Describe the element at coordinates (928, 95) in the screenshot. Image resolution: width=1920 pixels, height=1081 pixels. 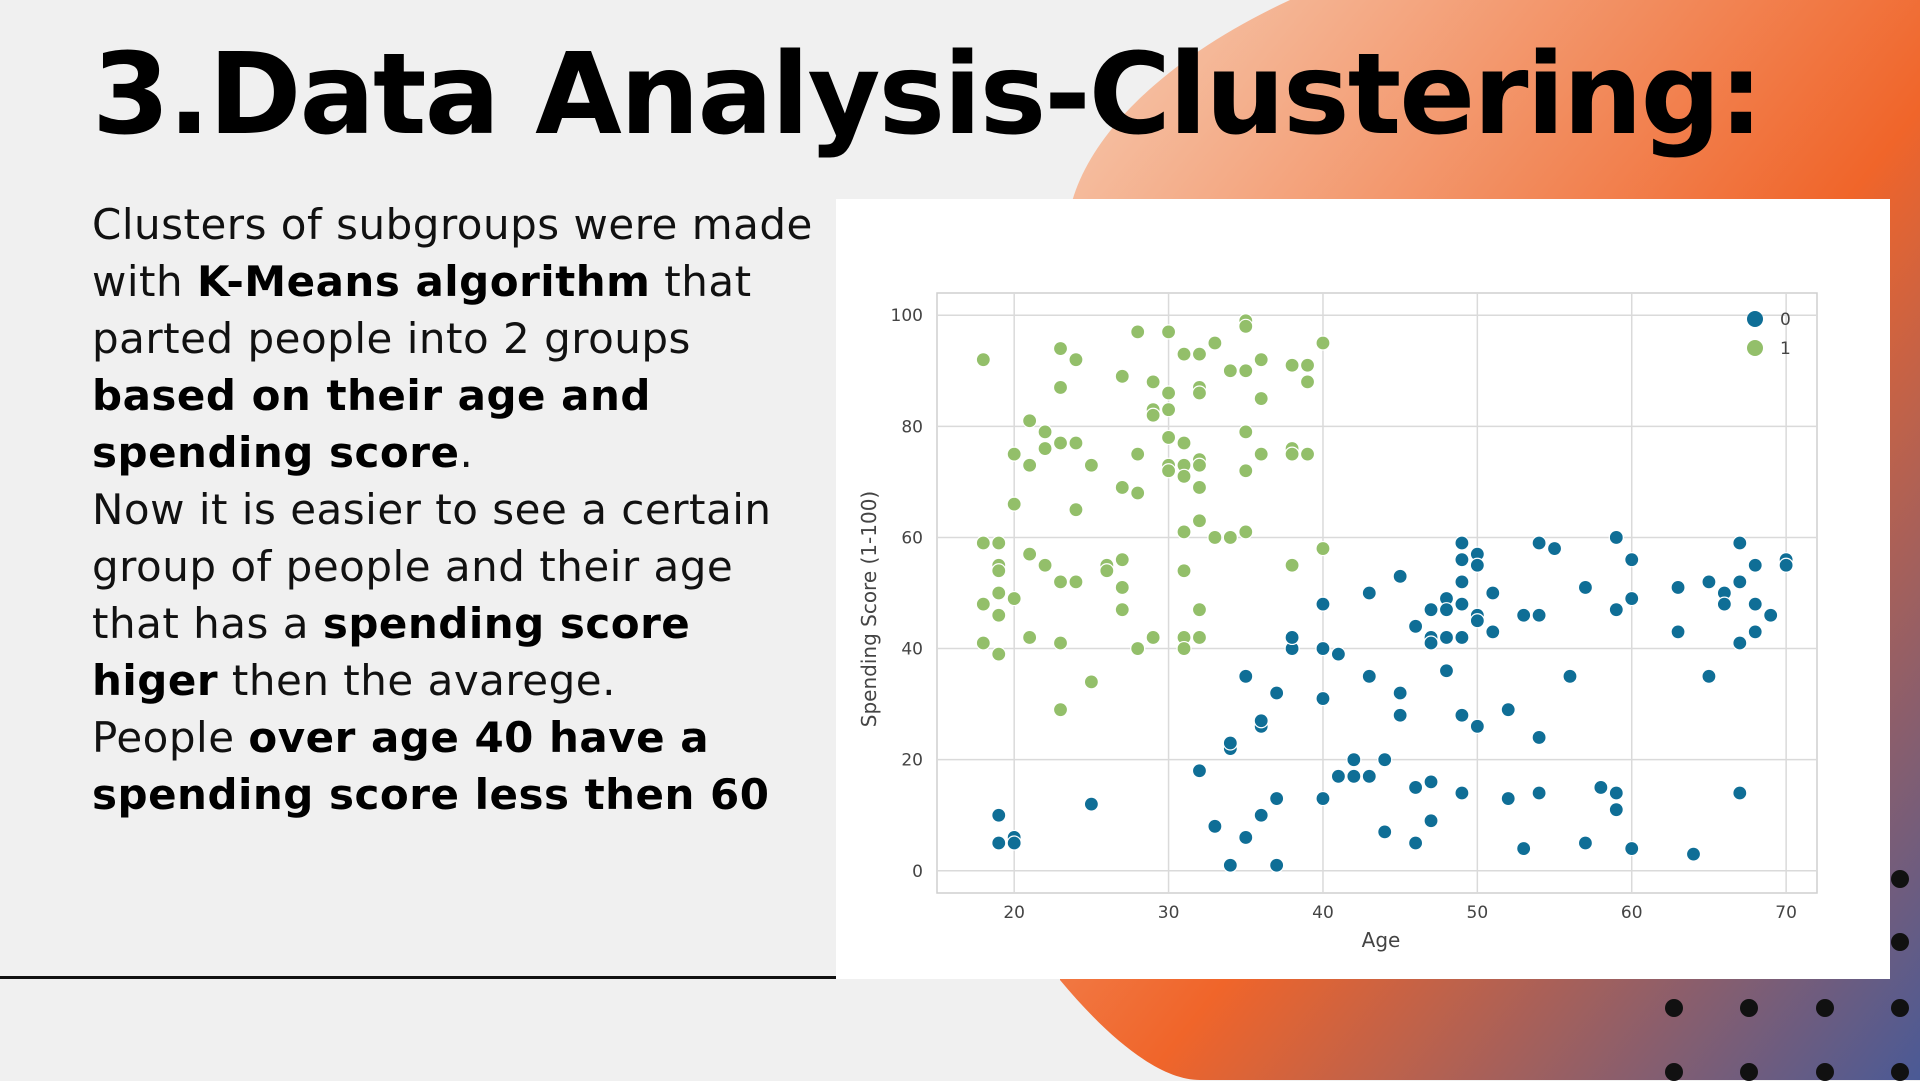
I see `page-title: 3.Data Analysis-Clustering:` at that location.